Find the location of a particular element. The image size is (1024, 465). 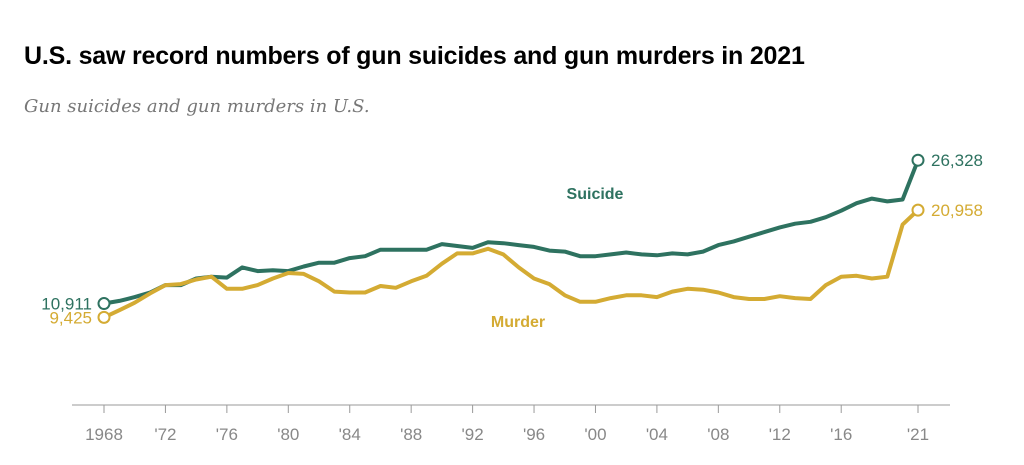

x-tick-label: '96 is located at coordinates (534, 434).